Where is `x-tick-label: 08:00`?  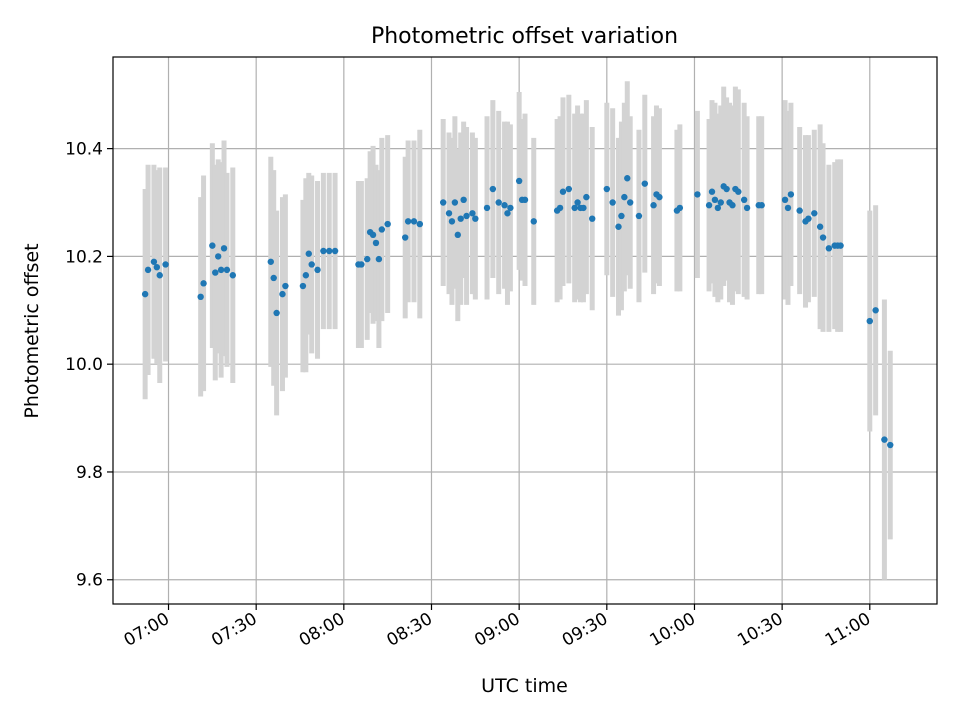
x-tick-label: 08:00 is located at coordinates (322, 630).